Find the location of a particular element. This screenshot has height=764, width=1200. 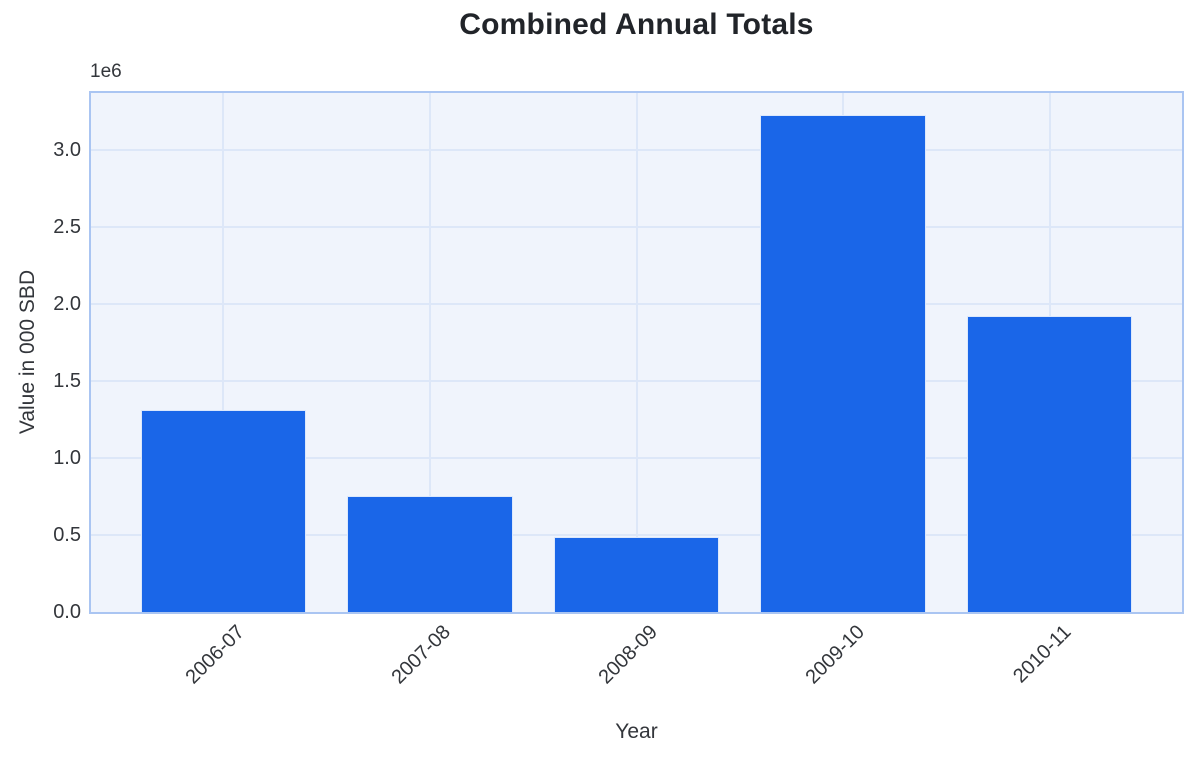

x-axis-label: Year is located at coordinates (636, 731).